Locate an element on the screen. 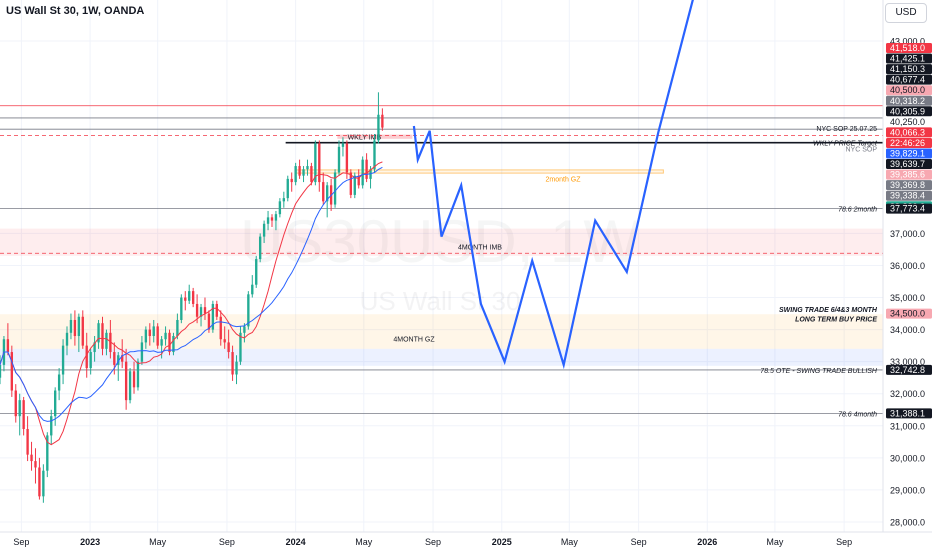 Image resolution: width=932 pixels, height=550 pixels. price-label-text: 32,742.8 is located at coordinates (907, 370).